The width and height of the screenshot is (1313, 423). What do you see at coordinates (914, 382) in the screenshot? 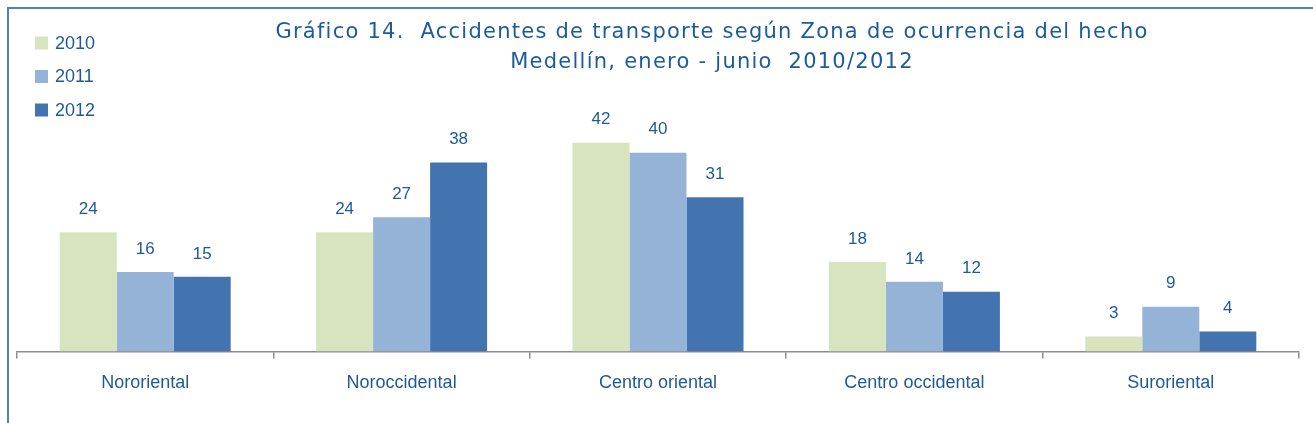
I see `x-tick-label: Centro occidental` at bounding box center [914, 382].